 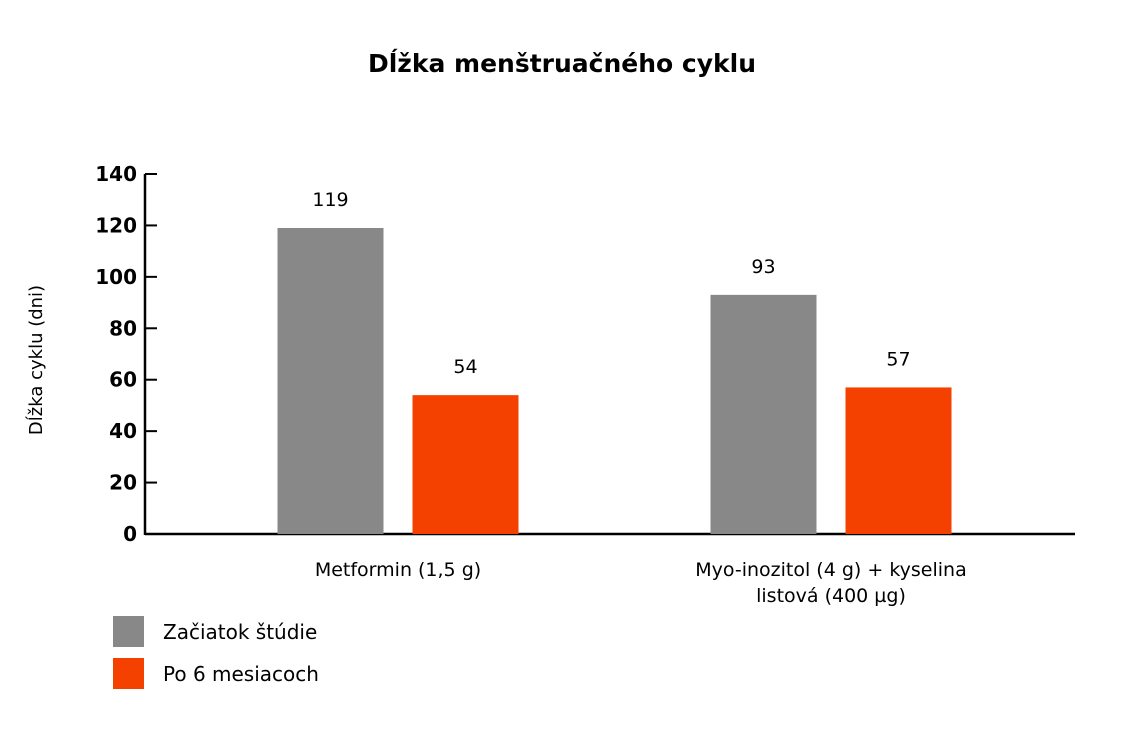 What do you see at coordinates (398, 570) in the screenshot?
I see `category-label: Metformin (1,5 g)` at bounding box center [398, 570].